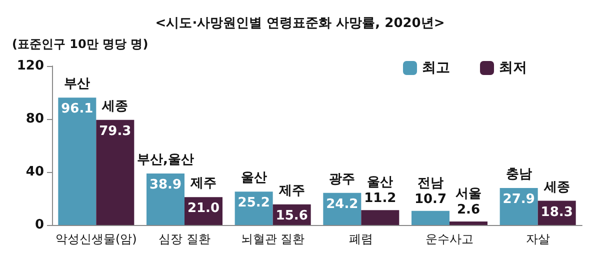 This screenshot has width=600, height=263. What do you see at coordinates (380, 198) in the screenshot?
I see `data-label: 11.2` at bounding box center [380, 198].